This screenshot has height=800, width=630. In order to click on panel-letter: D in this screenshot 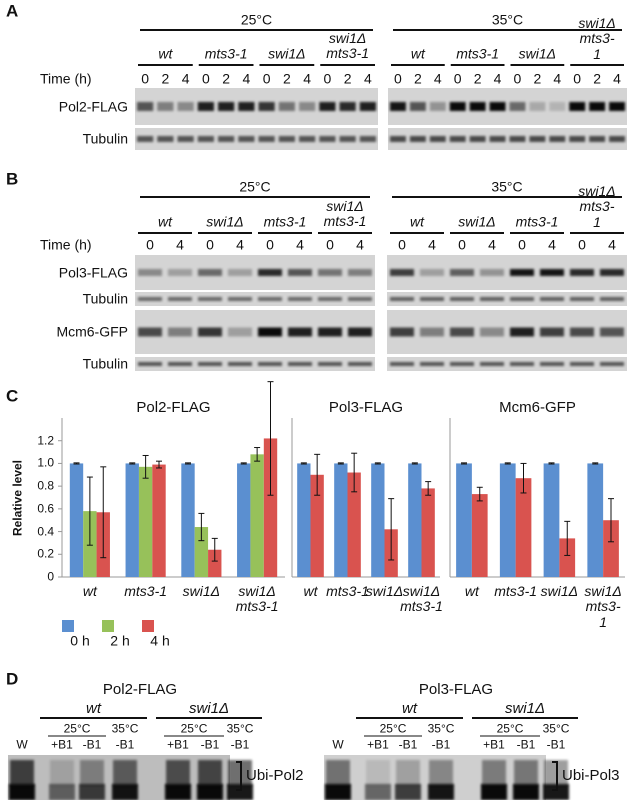, I will do `click(12, 679)`.